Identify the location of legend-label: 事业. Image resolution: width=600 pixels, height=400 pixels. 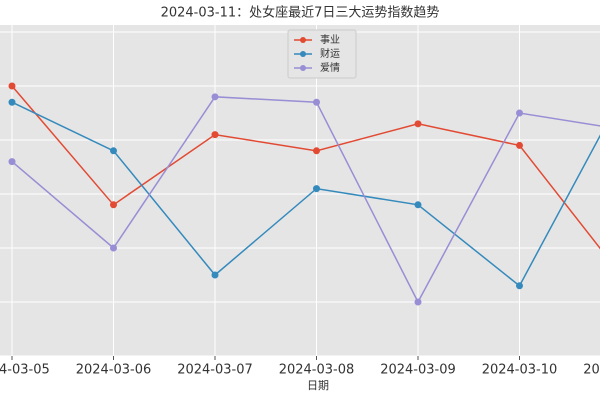
(330, 39).